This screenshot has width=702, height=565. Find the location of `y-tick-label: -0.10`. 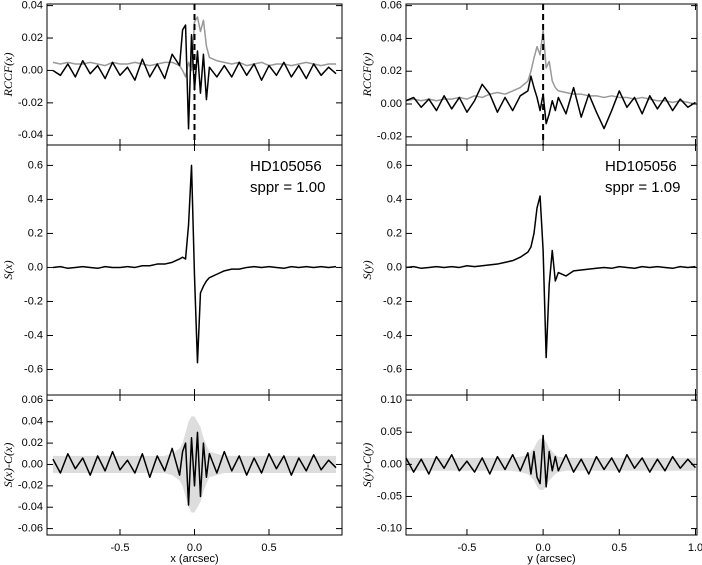

y-tick-label: -0.10 is located at coordinates (389, 528).